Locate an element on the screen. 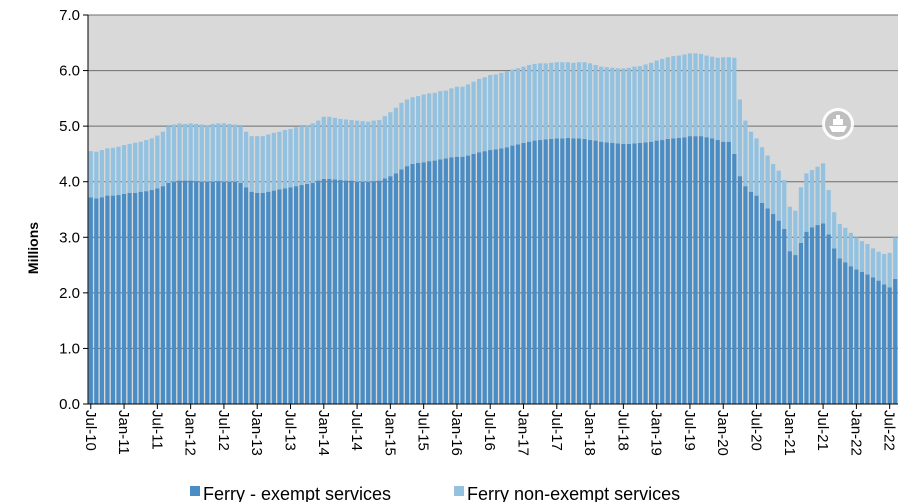  x-tick-label: Jan-15 is located at coordinates (389, 433).